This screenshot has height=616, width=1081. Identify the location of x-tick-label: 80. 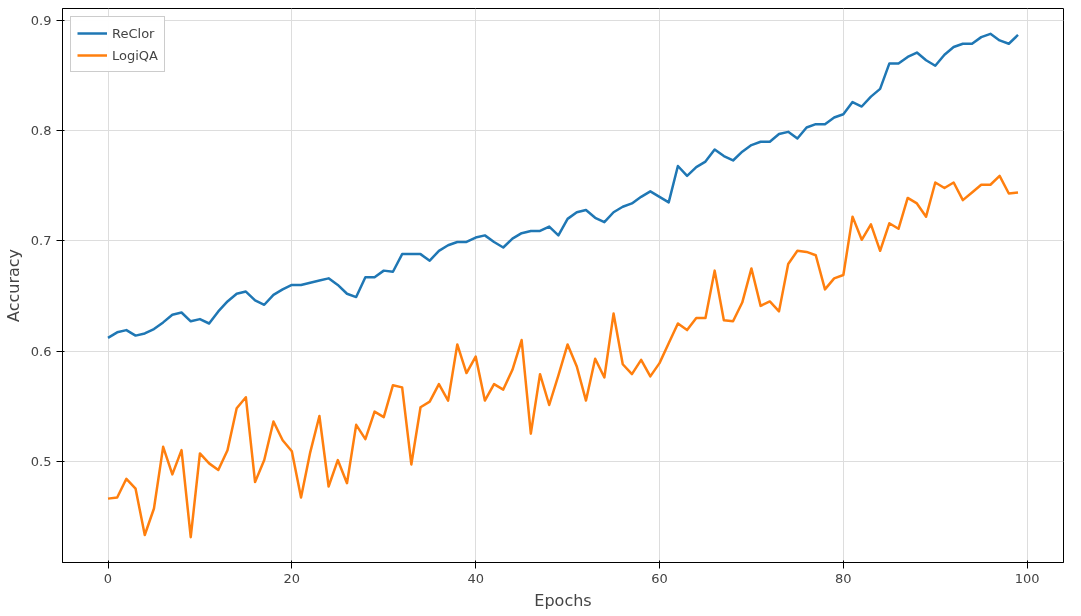
(843, 578).